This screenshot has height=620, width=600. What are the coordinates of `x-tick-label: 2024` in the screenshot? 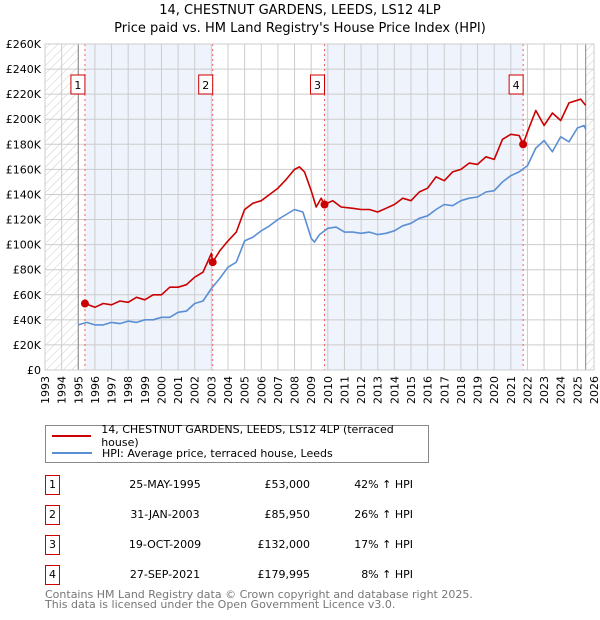 It's located at (561, 390).